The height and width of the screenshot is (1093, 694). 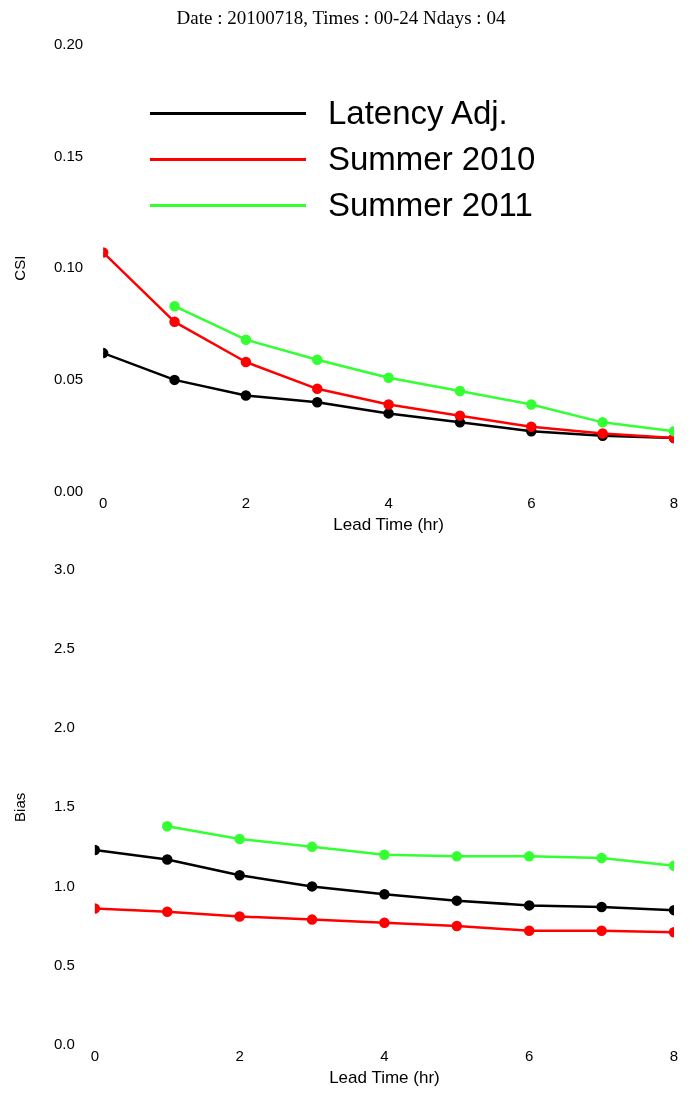 What do you see at coordinates (68, 43) in the screenshot?
I see `y-tick-label: 0.20` at bounding box center [68, 43].